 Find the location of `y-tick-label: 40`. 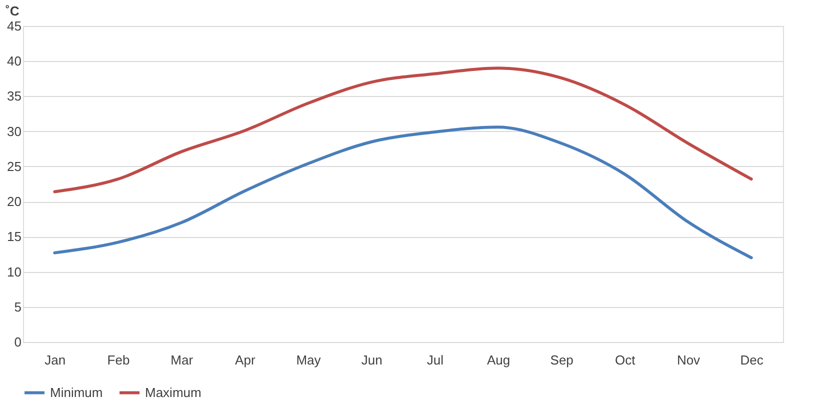

y-tick-label: 40 is located at coordinates (14, 61).